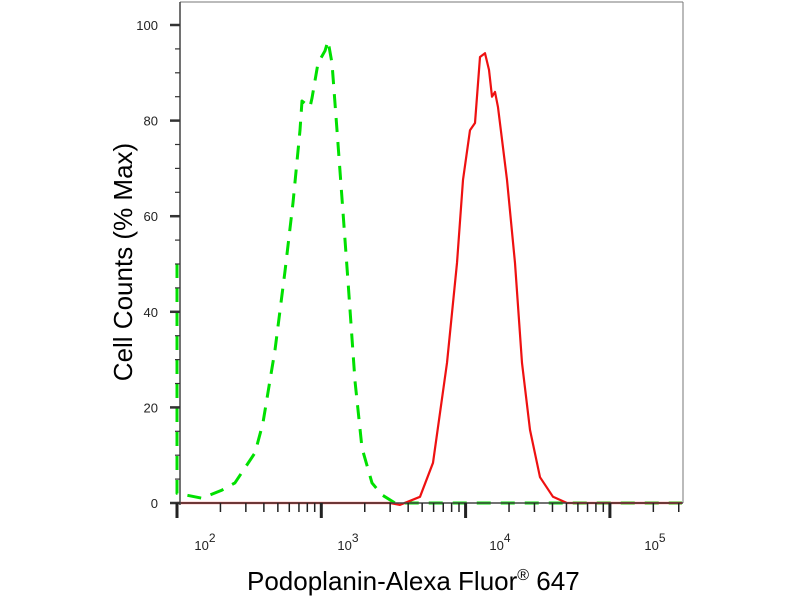 This screenshot has width=800, height=600. Describe the element at coordinates (147, 25) in the screenshot. I see `y-tick-label: 100` at that location.